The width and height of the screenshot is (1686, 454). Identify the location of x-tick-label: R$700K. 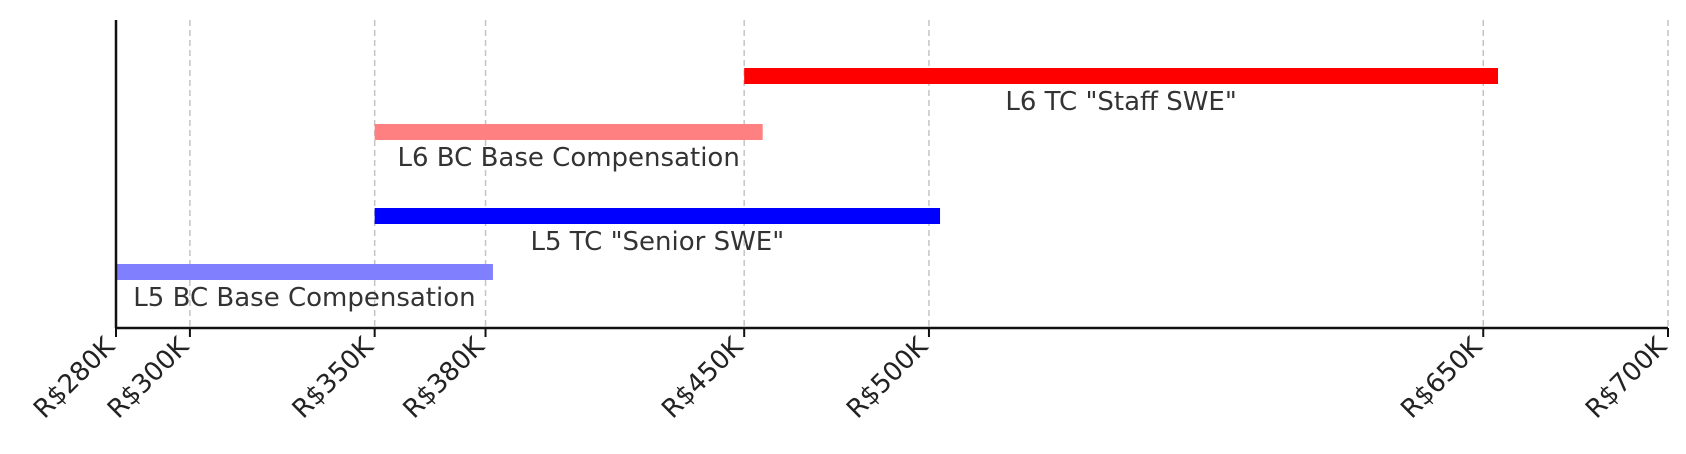
(1627, 378).